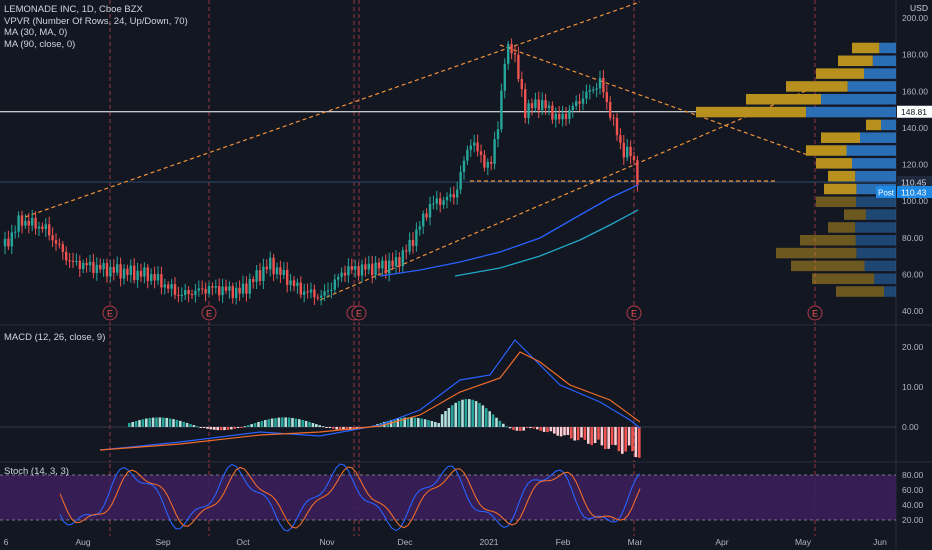 Image resolution: width=932 pixels, height=550 pixels. Describe the element at coordinates (915, 128) in the screenshot. I see `price-tick-label: 140.00` at that location.